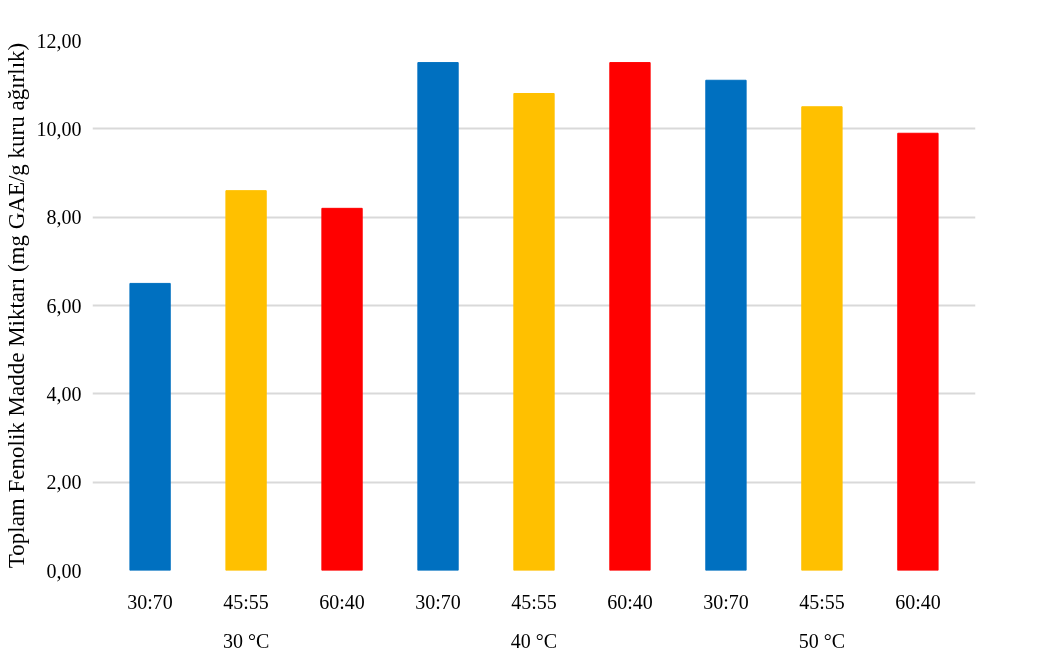 This screenshot has width=1051, height=660. I want to click on y-tick-label: 0,00, so click(64, 570).